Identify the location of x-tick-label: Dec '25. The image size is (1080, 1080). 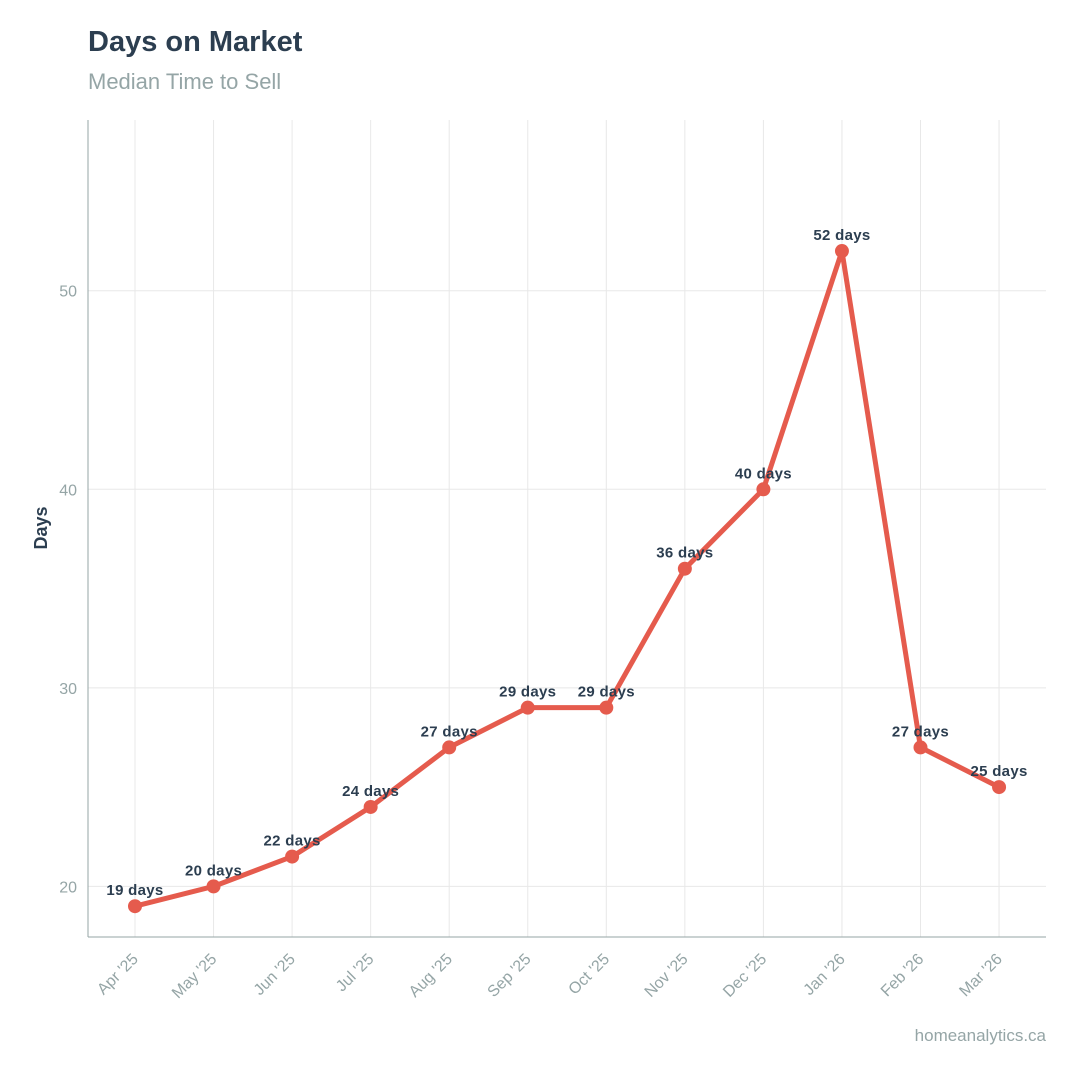
(745, 976).